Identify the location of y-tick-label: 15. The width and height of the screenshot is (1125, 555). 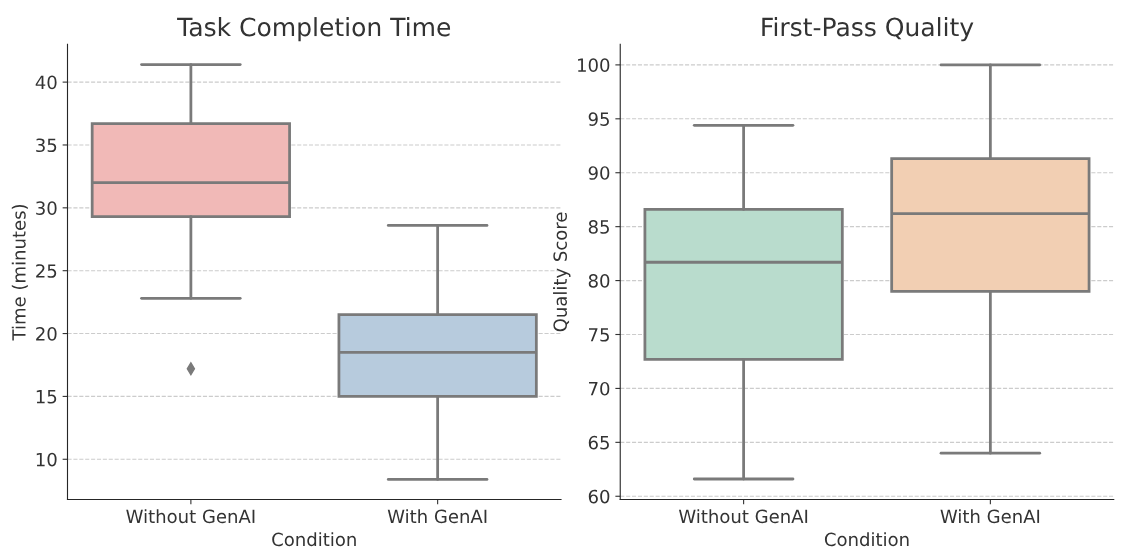
(46, 397).